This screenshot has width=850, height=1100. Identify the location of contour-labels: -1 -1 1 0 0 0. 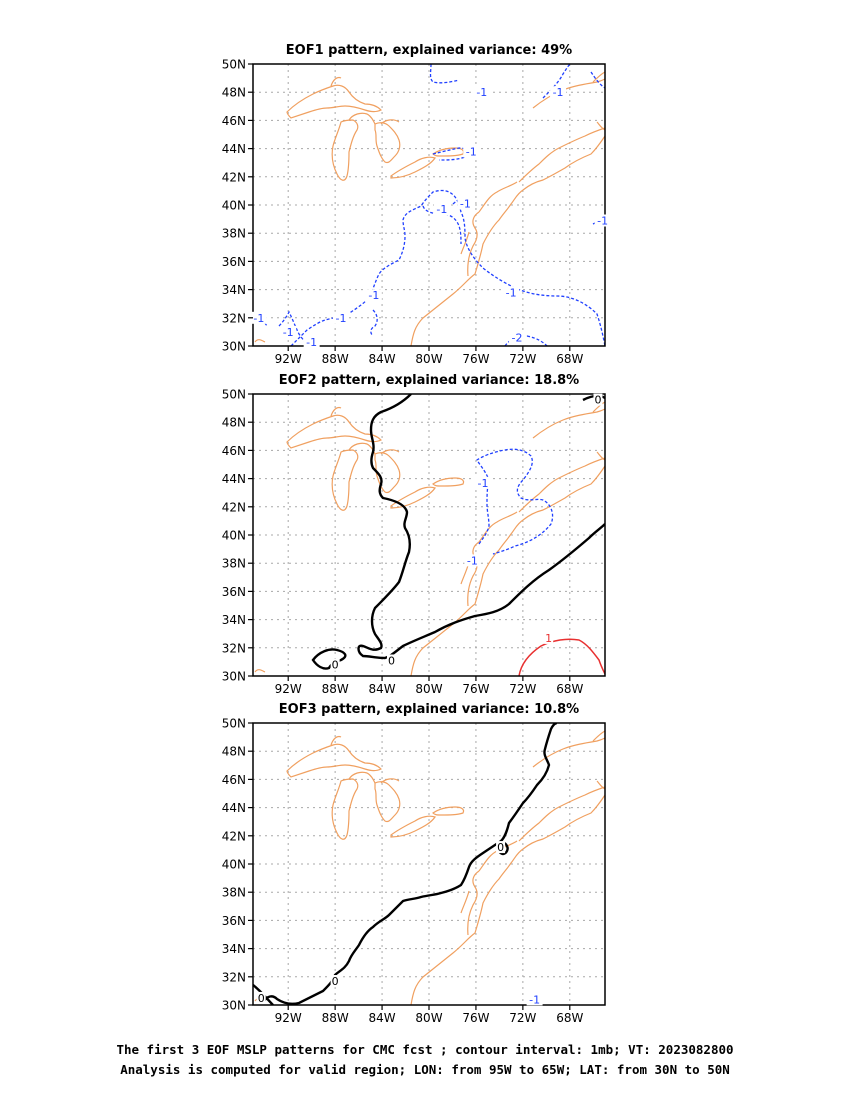
(466, 532).